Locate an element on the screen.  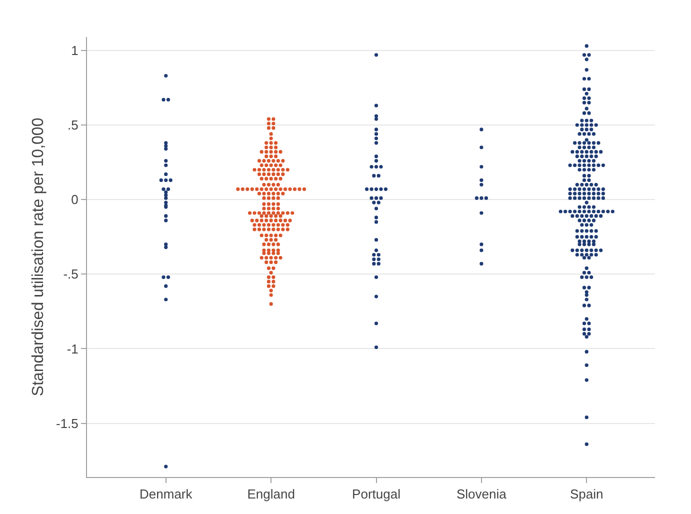
y-tick-label: 0 is located at coordinates (74, 200).